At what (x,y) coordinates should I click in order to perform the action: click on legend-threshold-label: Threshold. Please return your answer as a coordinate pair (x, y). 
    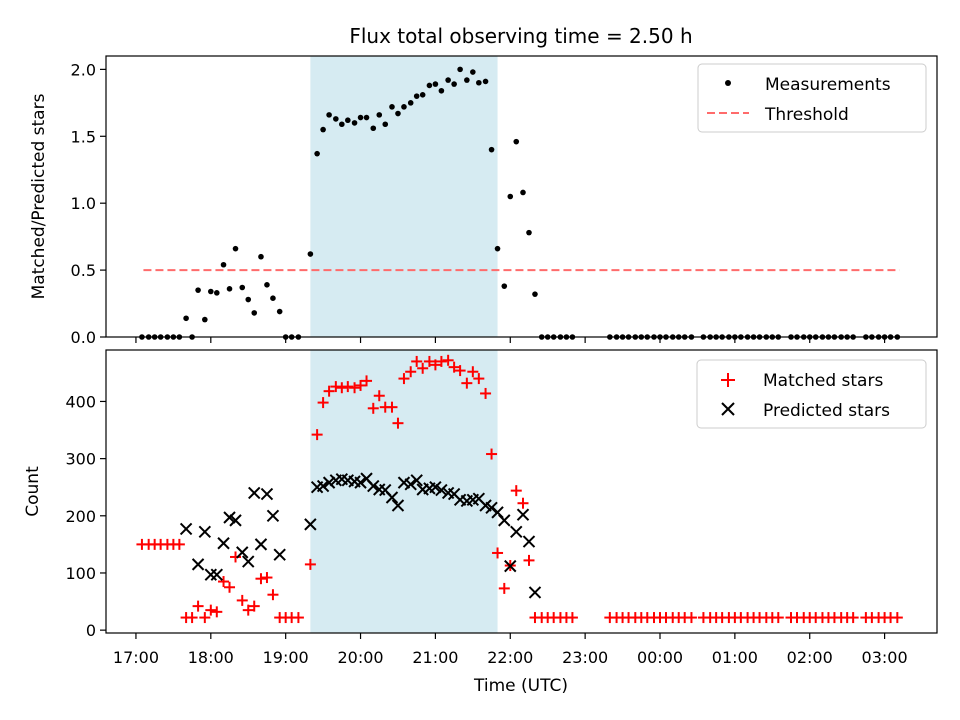
    Looking at the image, I should click on (806, 115).